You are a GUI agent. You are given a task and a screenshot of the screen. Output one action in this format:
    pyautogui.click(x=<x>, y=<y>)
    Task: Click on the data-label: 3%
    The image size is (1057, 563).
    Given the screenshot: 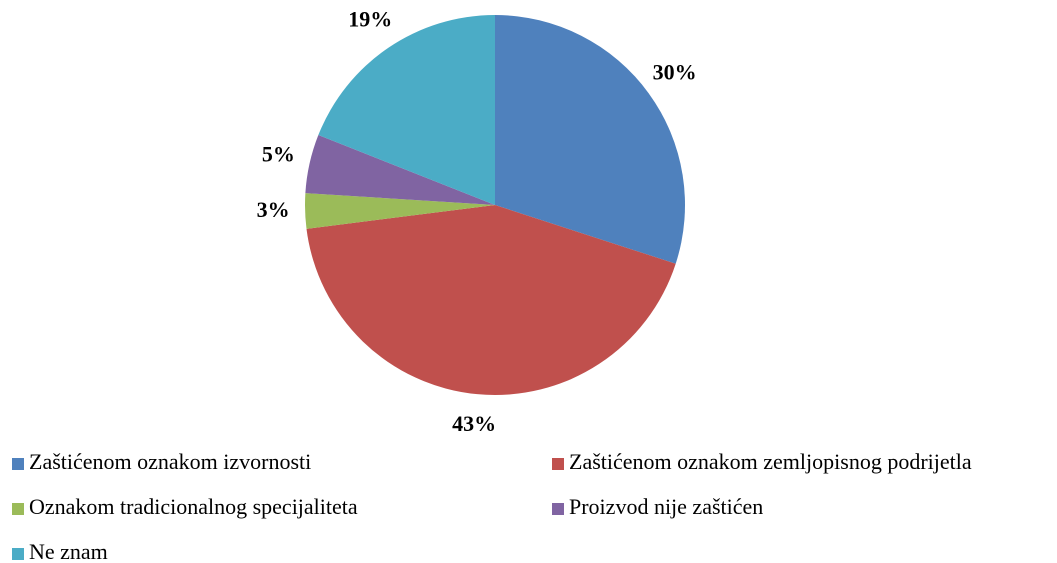 What is the action you would take?
    pyautogui.click(x=273, y=209)
    